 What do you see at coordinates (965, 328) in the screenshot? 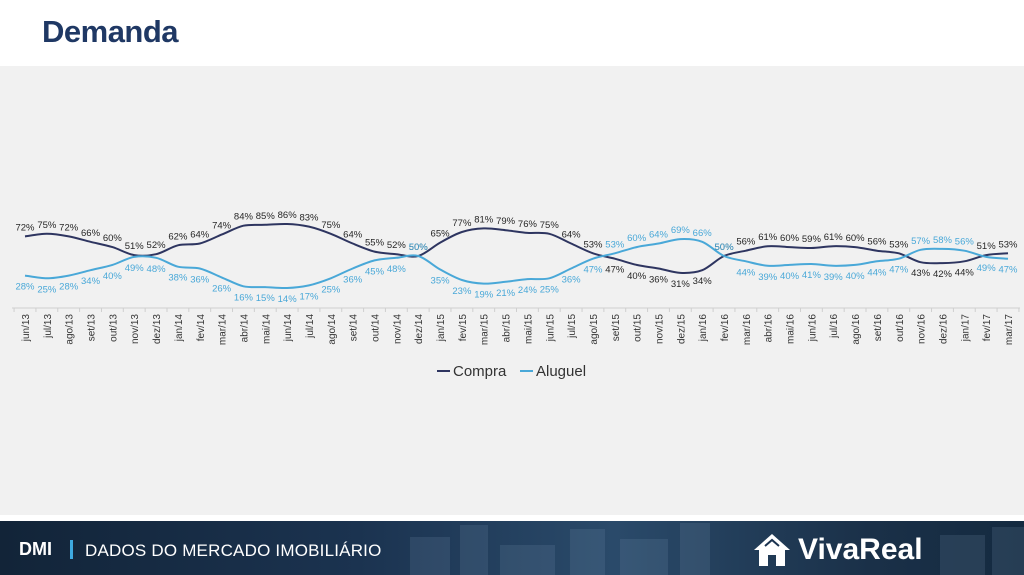
I see `x-tick-label: jan/17` at bounding box center [965, 328].